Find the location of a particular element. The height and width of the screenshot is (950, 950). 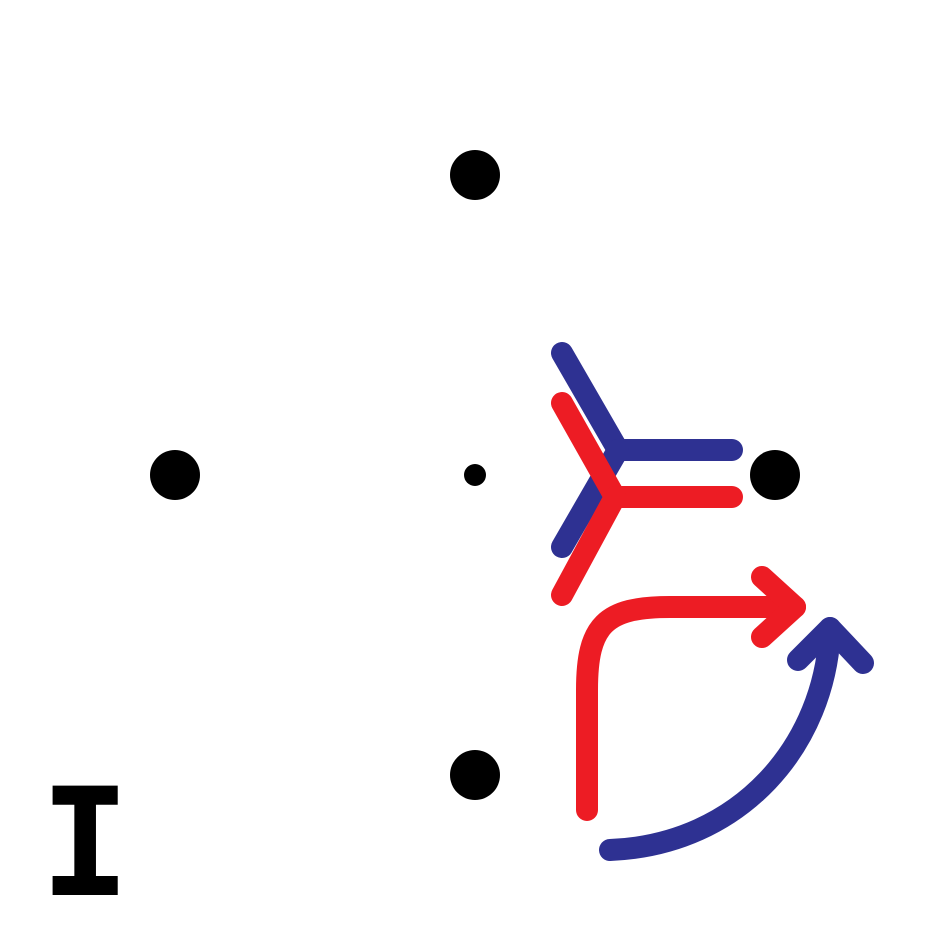

left-dot is located at coordinates (175, 475).